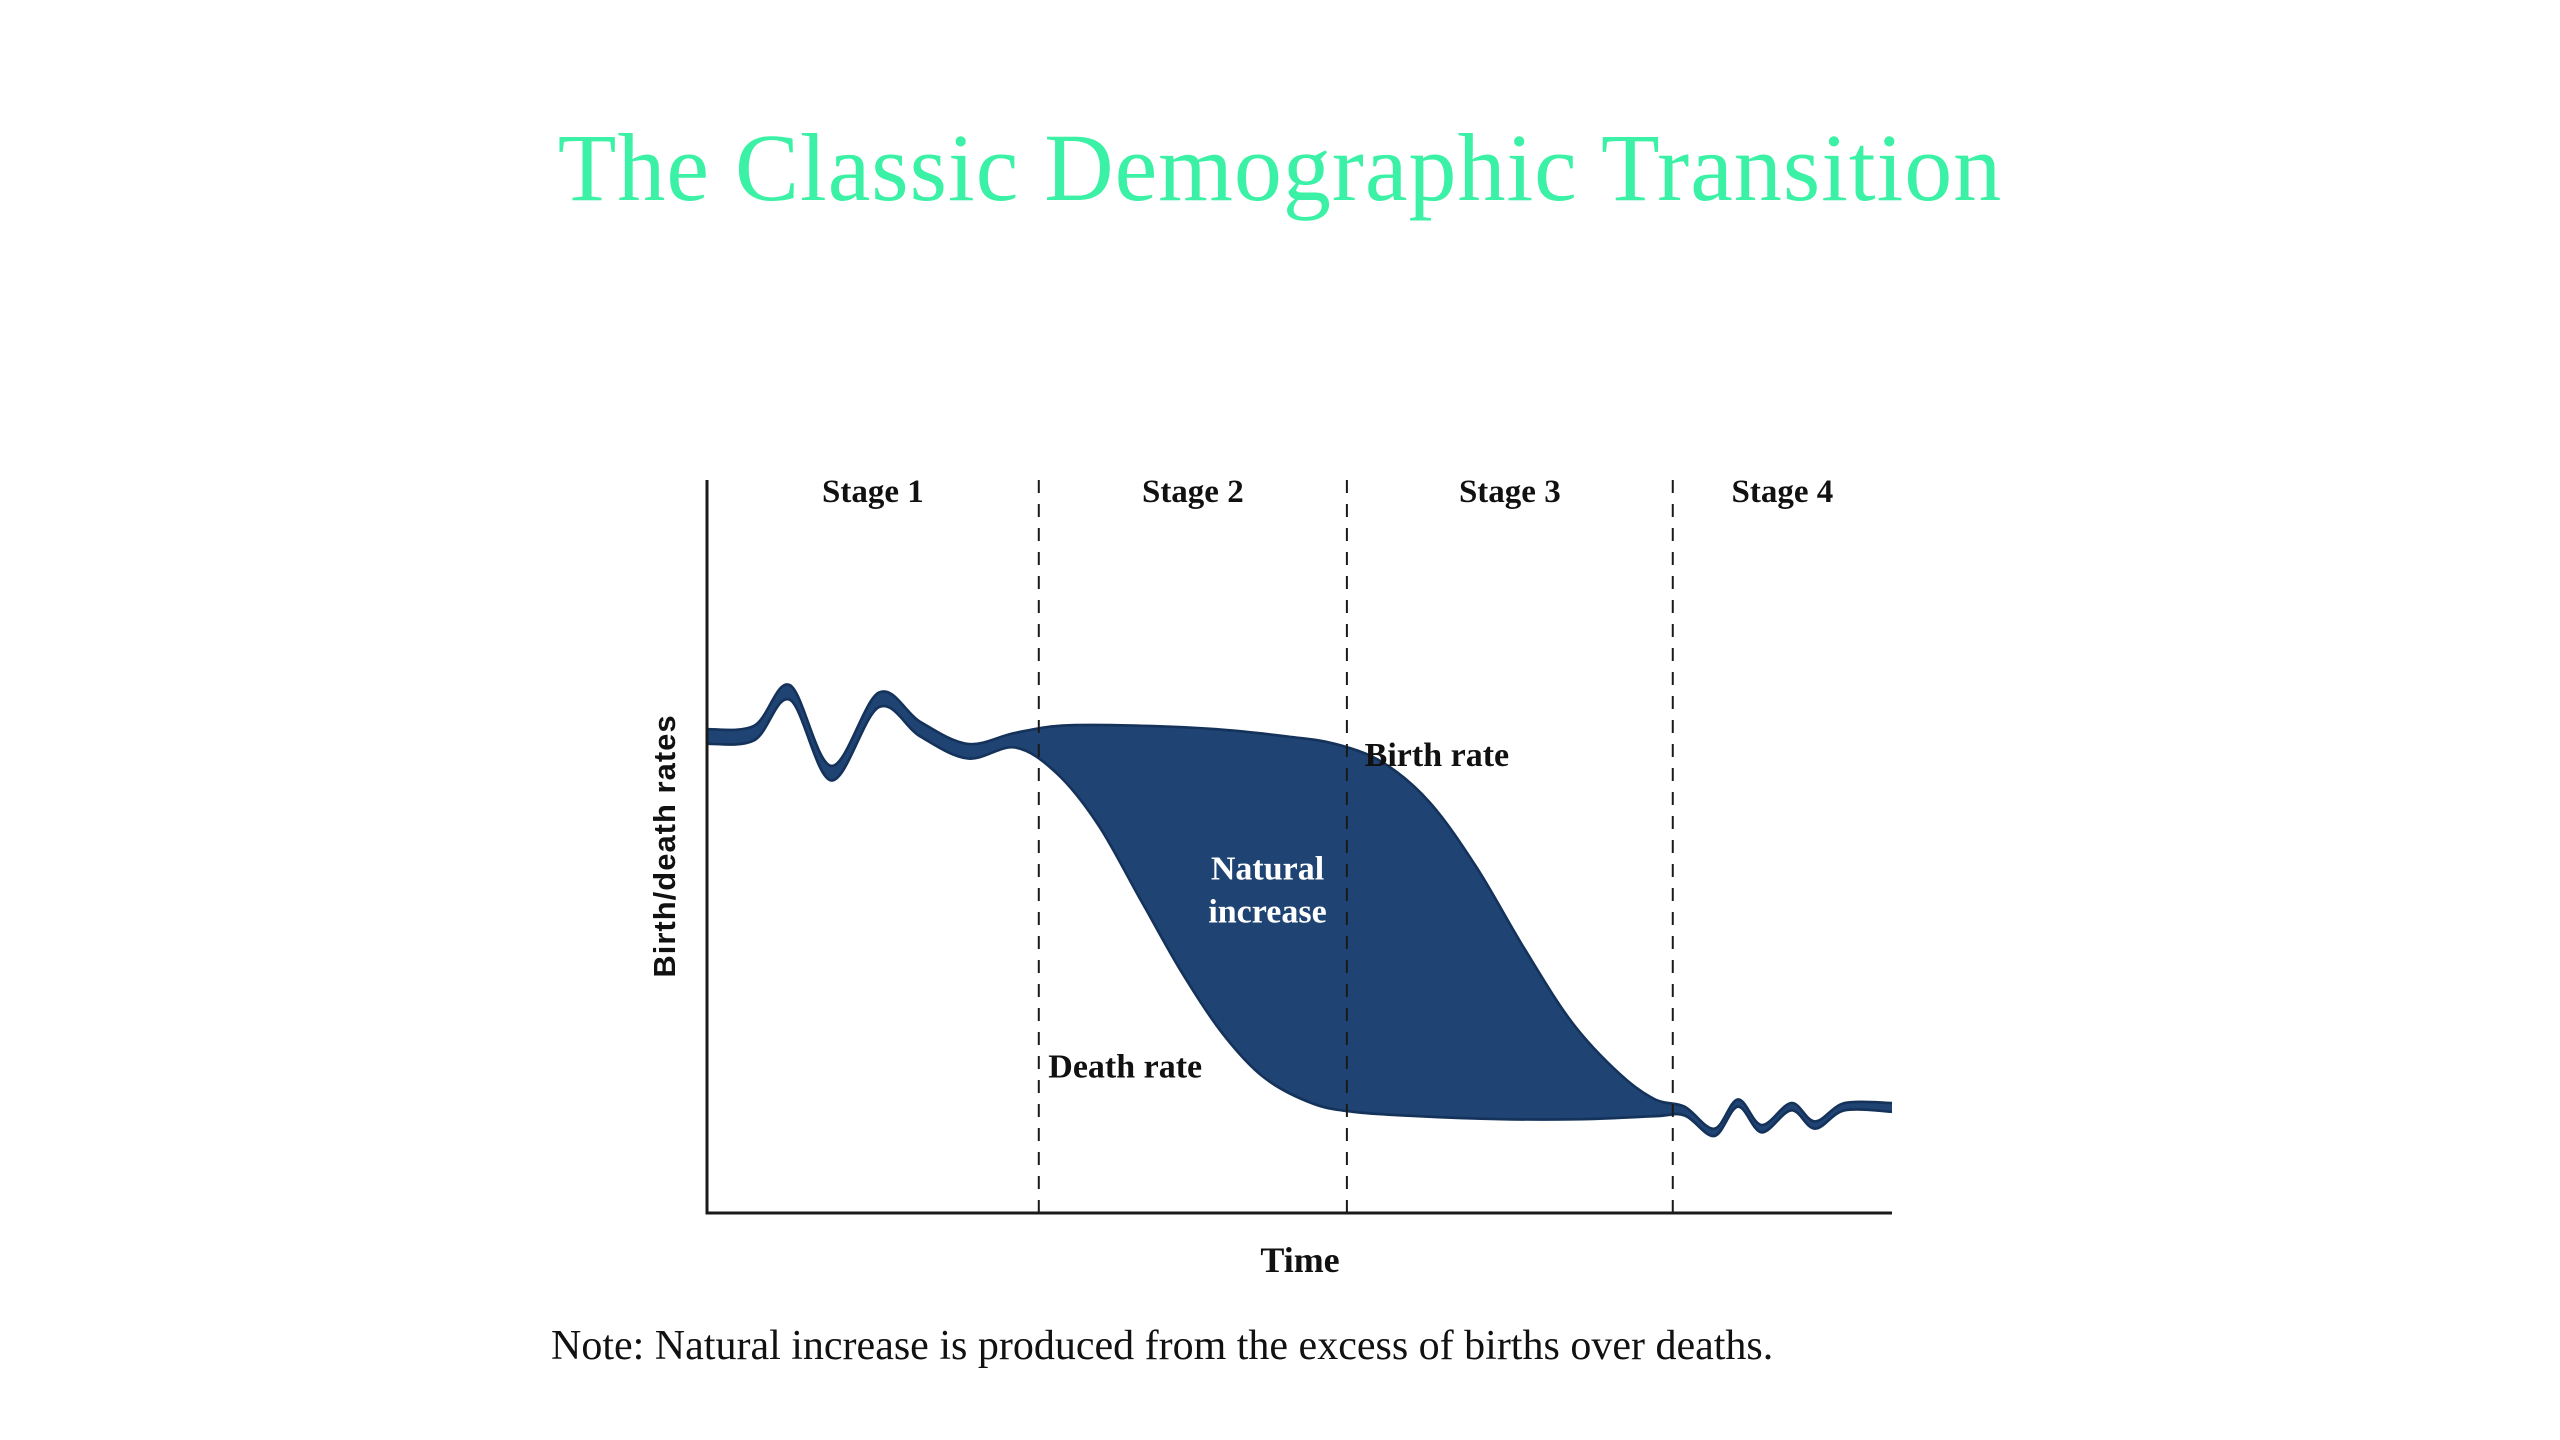 The image size is (2560, 1440). Describe the element at coordinates (1437, 755) in the screenshot. I see `birth-rate-label: Birth rate` at that location.